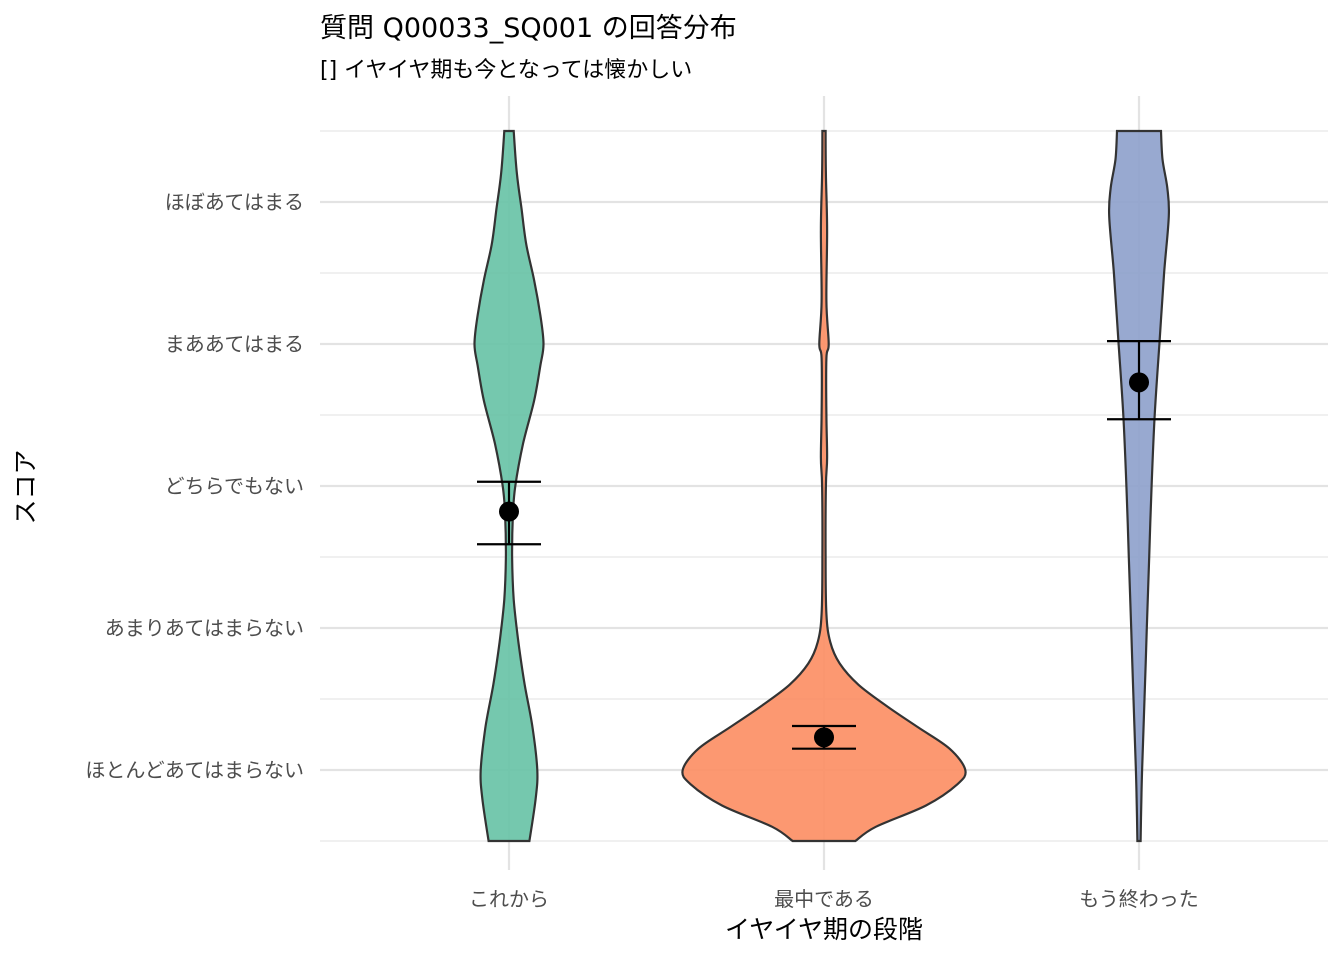  I want to click on x-tick-labels: これから 最中である もう終わった, so click(834, 899).